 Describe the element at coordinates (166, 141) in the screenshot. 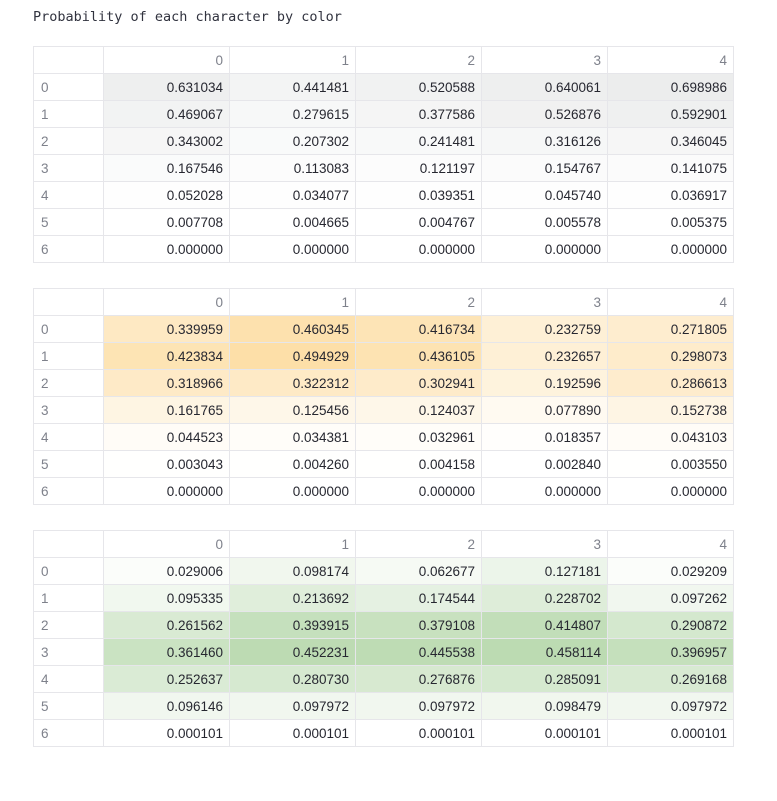

I see `table-cell: 0.343002` at that location.